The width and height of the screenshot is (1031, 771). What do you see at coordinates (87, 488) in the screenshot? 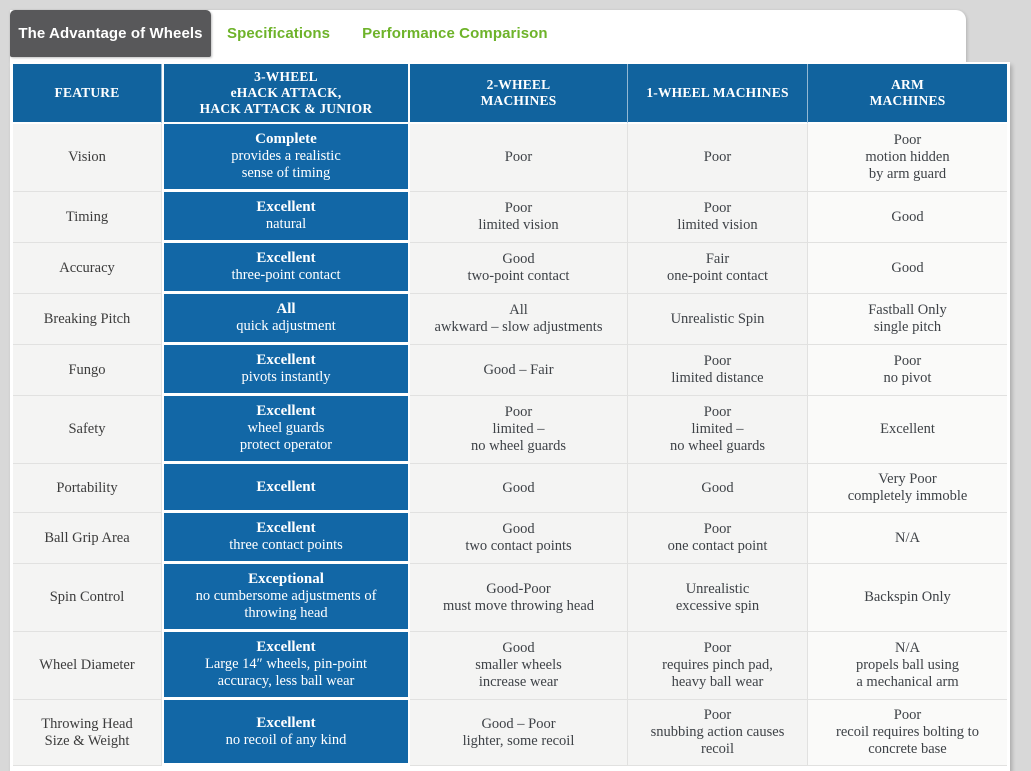
I see `feature-label: Portability` at bounding box center [87, 488].